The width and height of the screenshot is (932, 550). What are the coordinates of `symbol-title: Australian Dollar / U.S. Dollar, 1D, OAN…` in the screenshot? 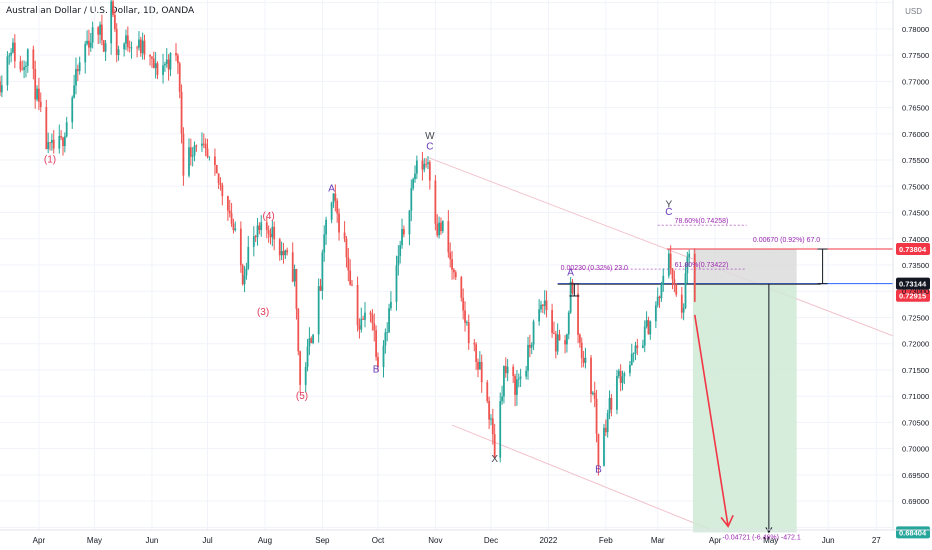 It's located at (100, 11).